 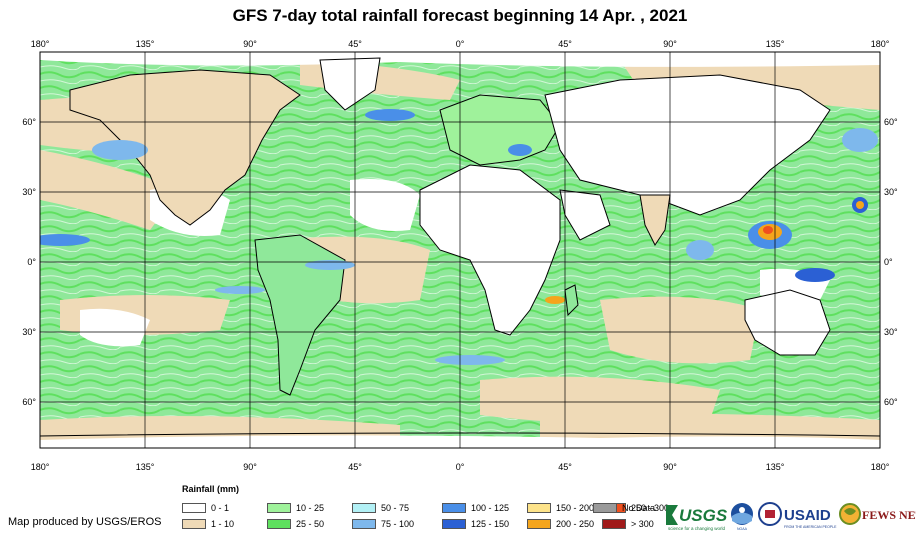 I want to click on legend-label: 200 - 250, so click(x=575, y=524).